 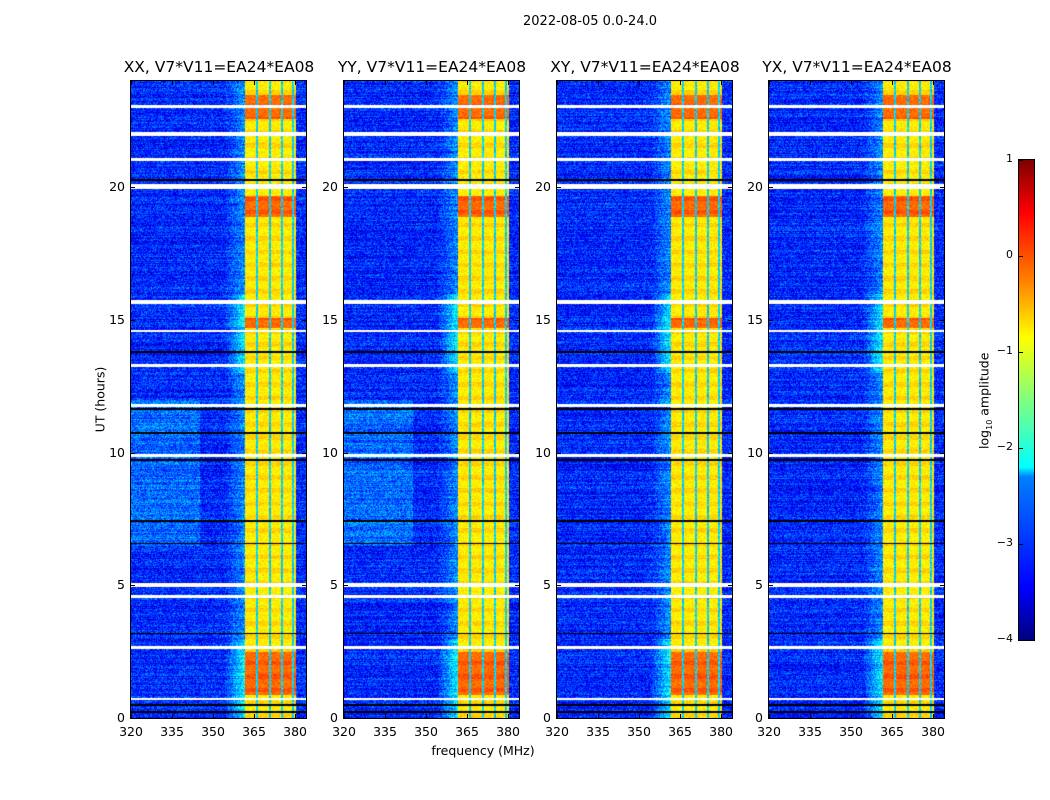 What do you see at coordinates (590, 21) in the screenshot?
I see `figure-title: 2022-08-05 0.0-24.0` at bounding box center [590, 21].